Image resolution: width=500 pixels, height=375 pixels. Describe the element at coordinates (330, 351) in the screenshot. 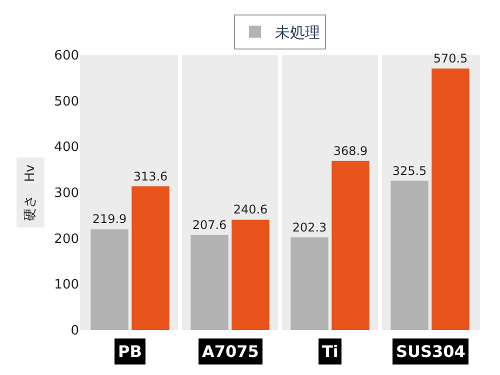

I see `x-tick-label: Ti` at that location.